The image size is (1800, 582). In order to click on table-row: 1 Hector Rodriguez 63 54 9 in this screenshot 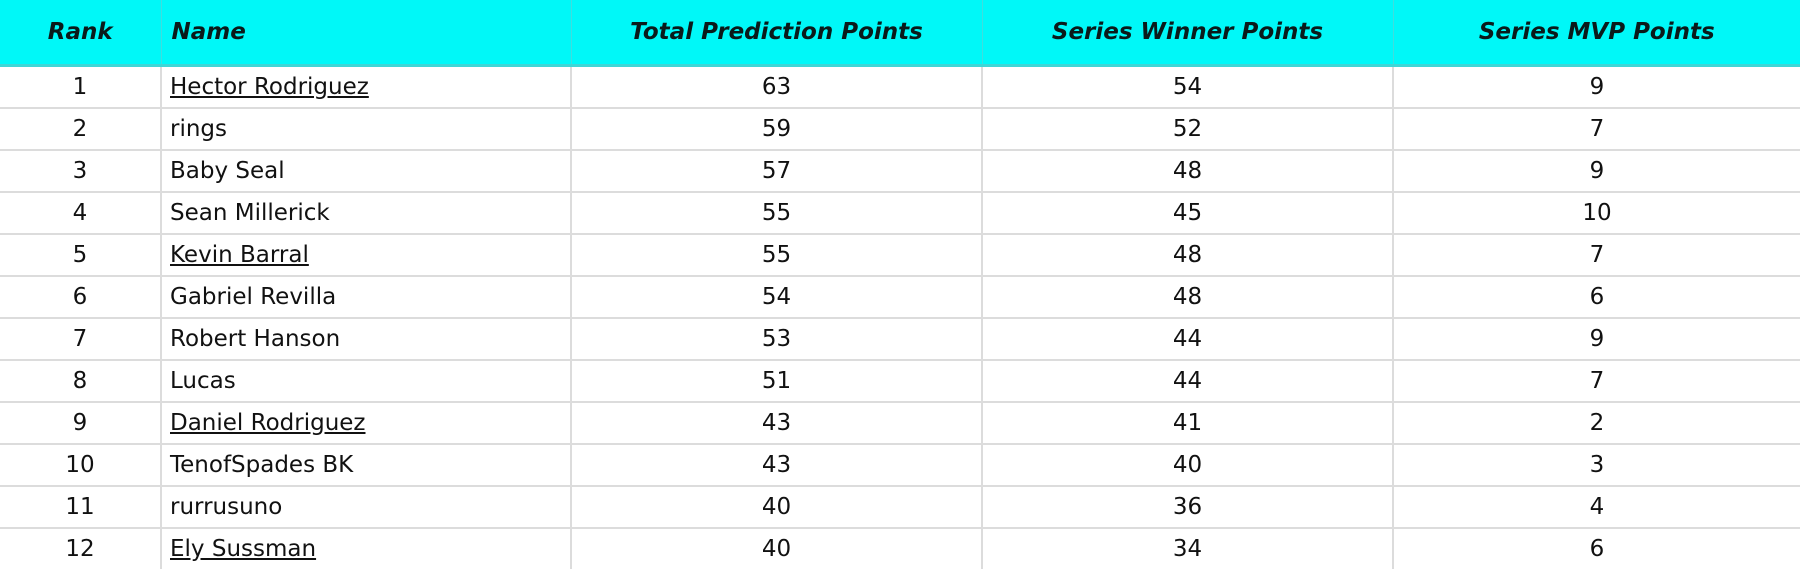, I will do `click(900, 86)`.